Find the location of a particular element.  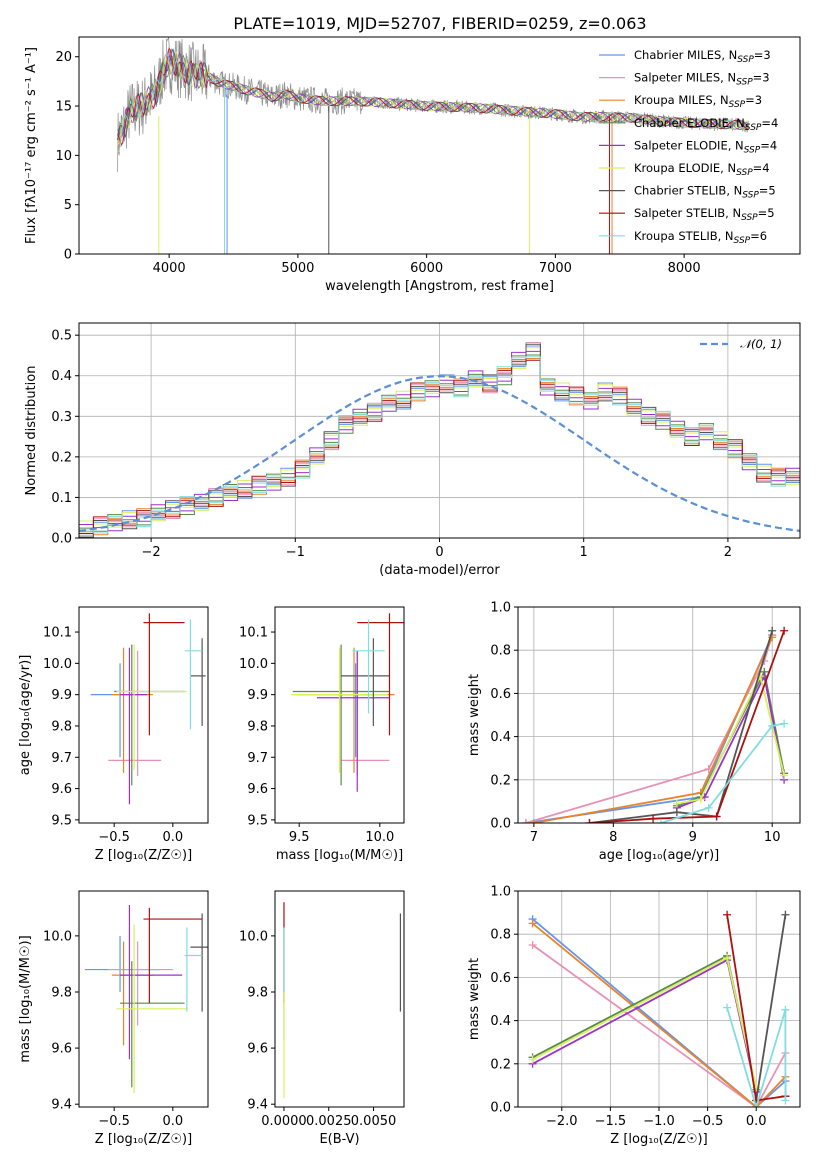

weight-series-kroupa-elodie is located at coordinates (644, 1022).